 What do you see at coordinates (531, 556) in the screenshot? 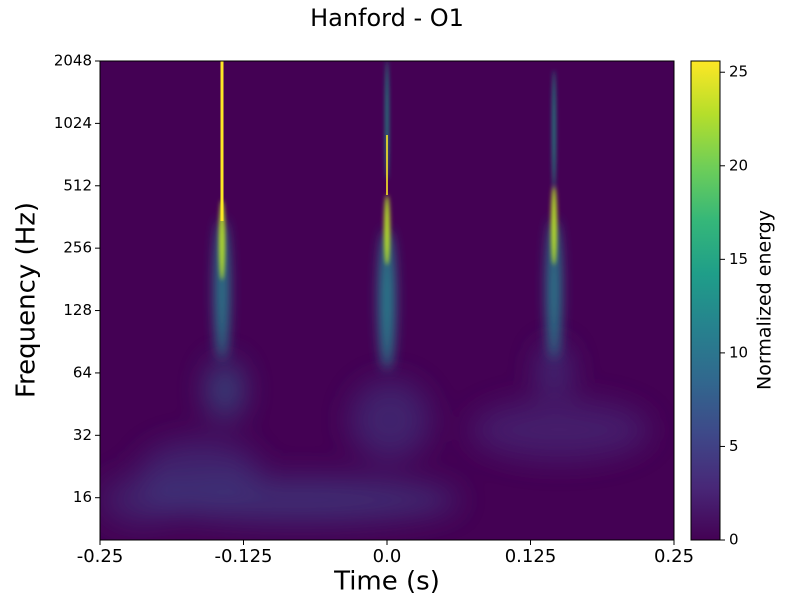
I see `x-tick-label: 0.125` at bounding box center [531, 556].